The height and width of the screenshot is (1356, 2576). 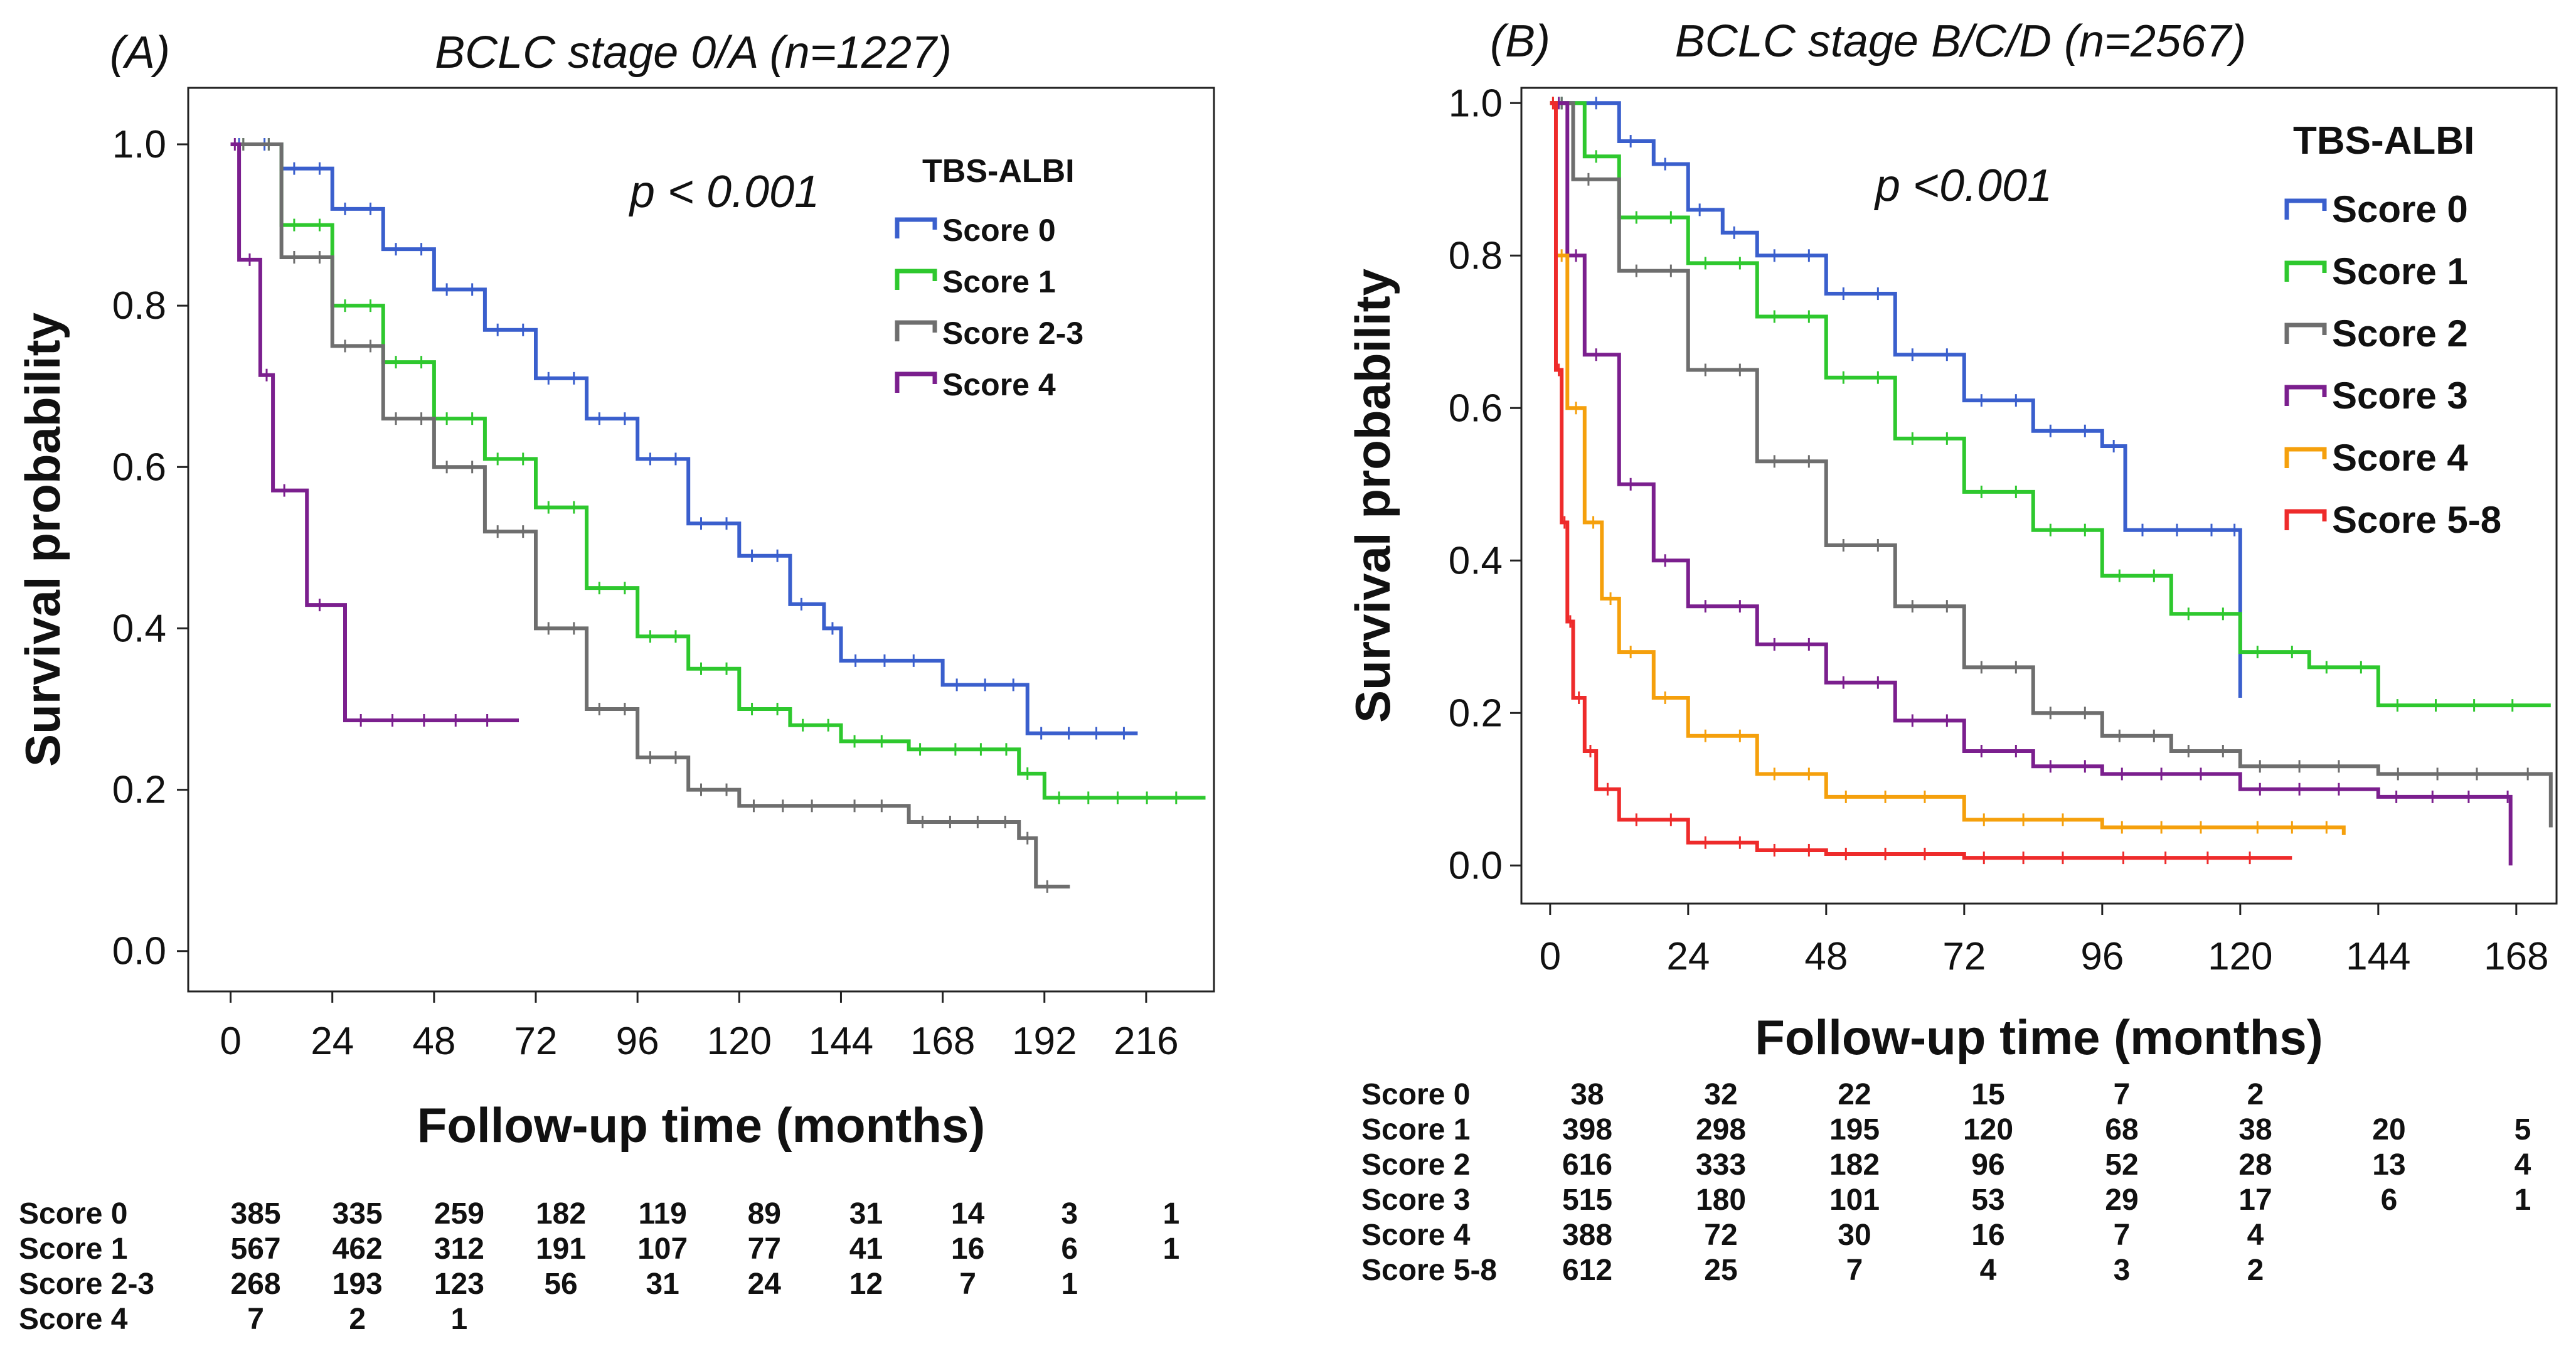 I want to click on legend-entry-label: Score 5-8, so click(x=2416, y=520).